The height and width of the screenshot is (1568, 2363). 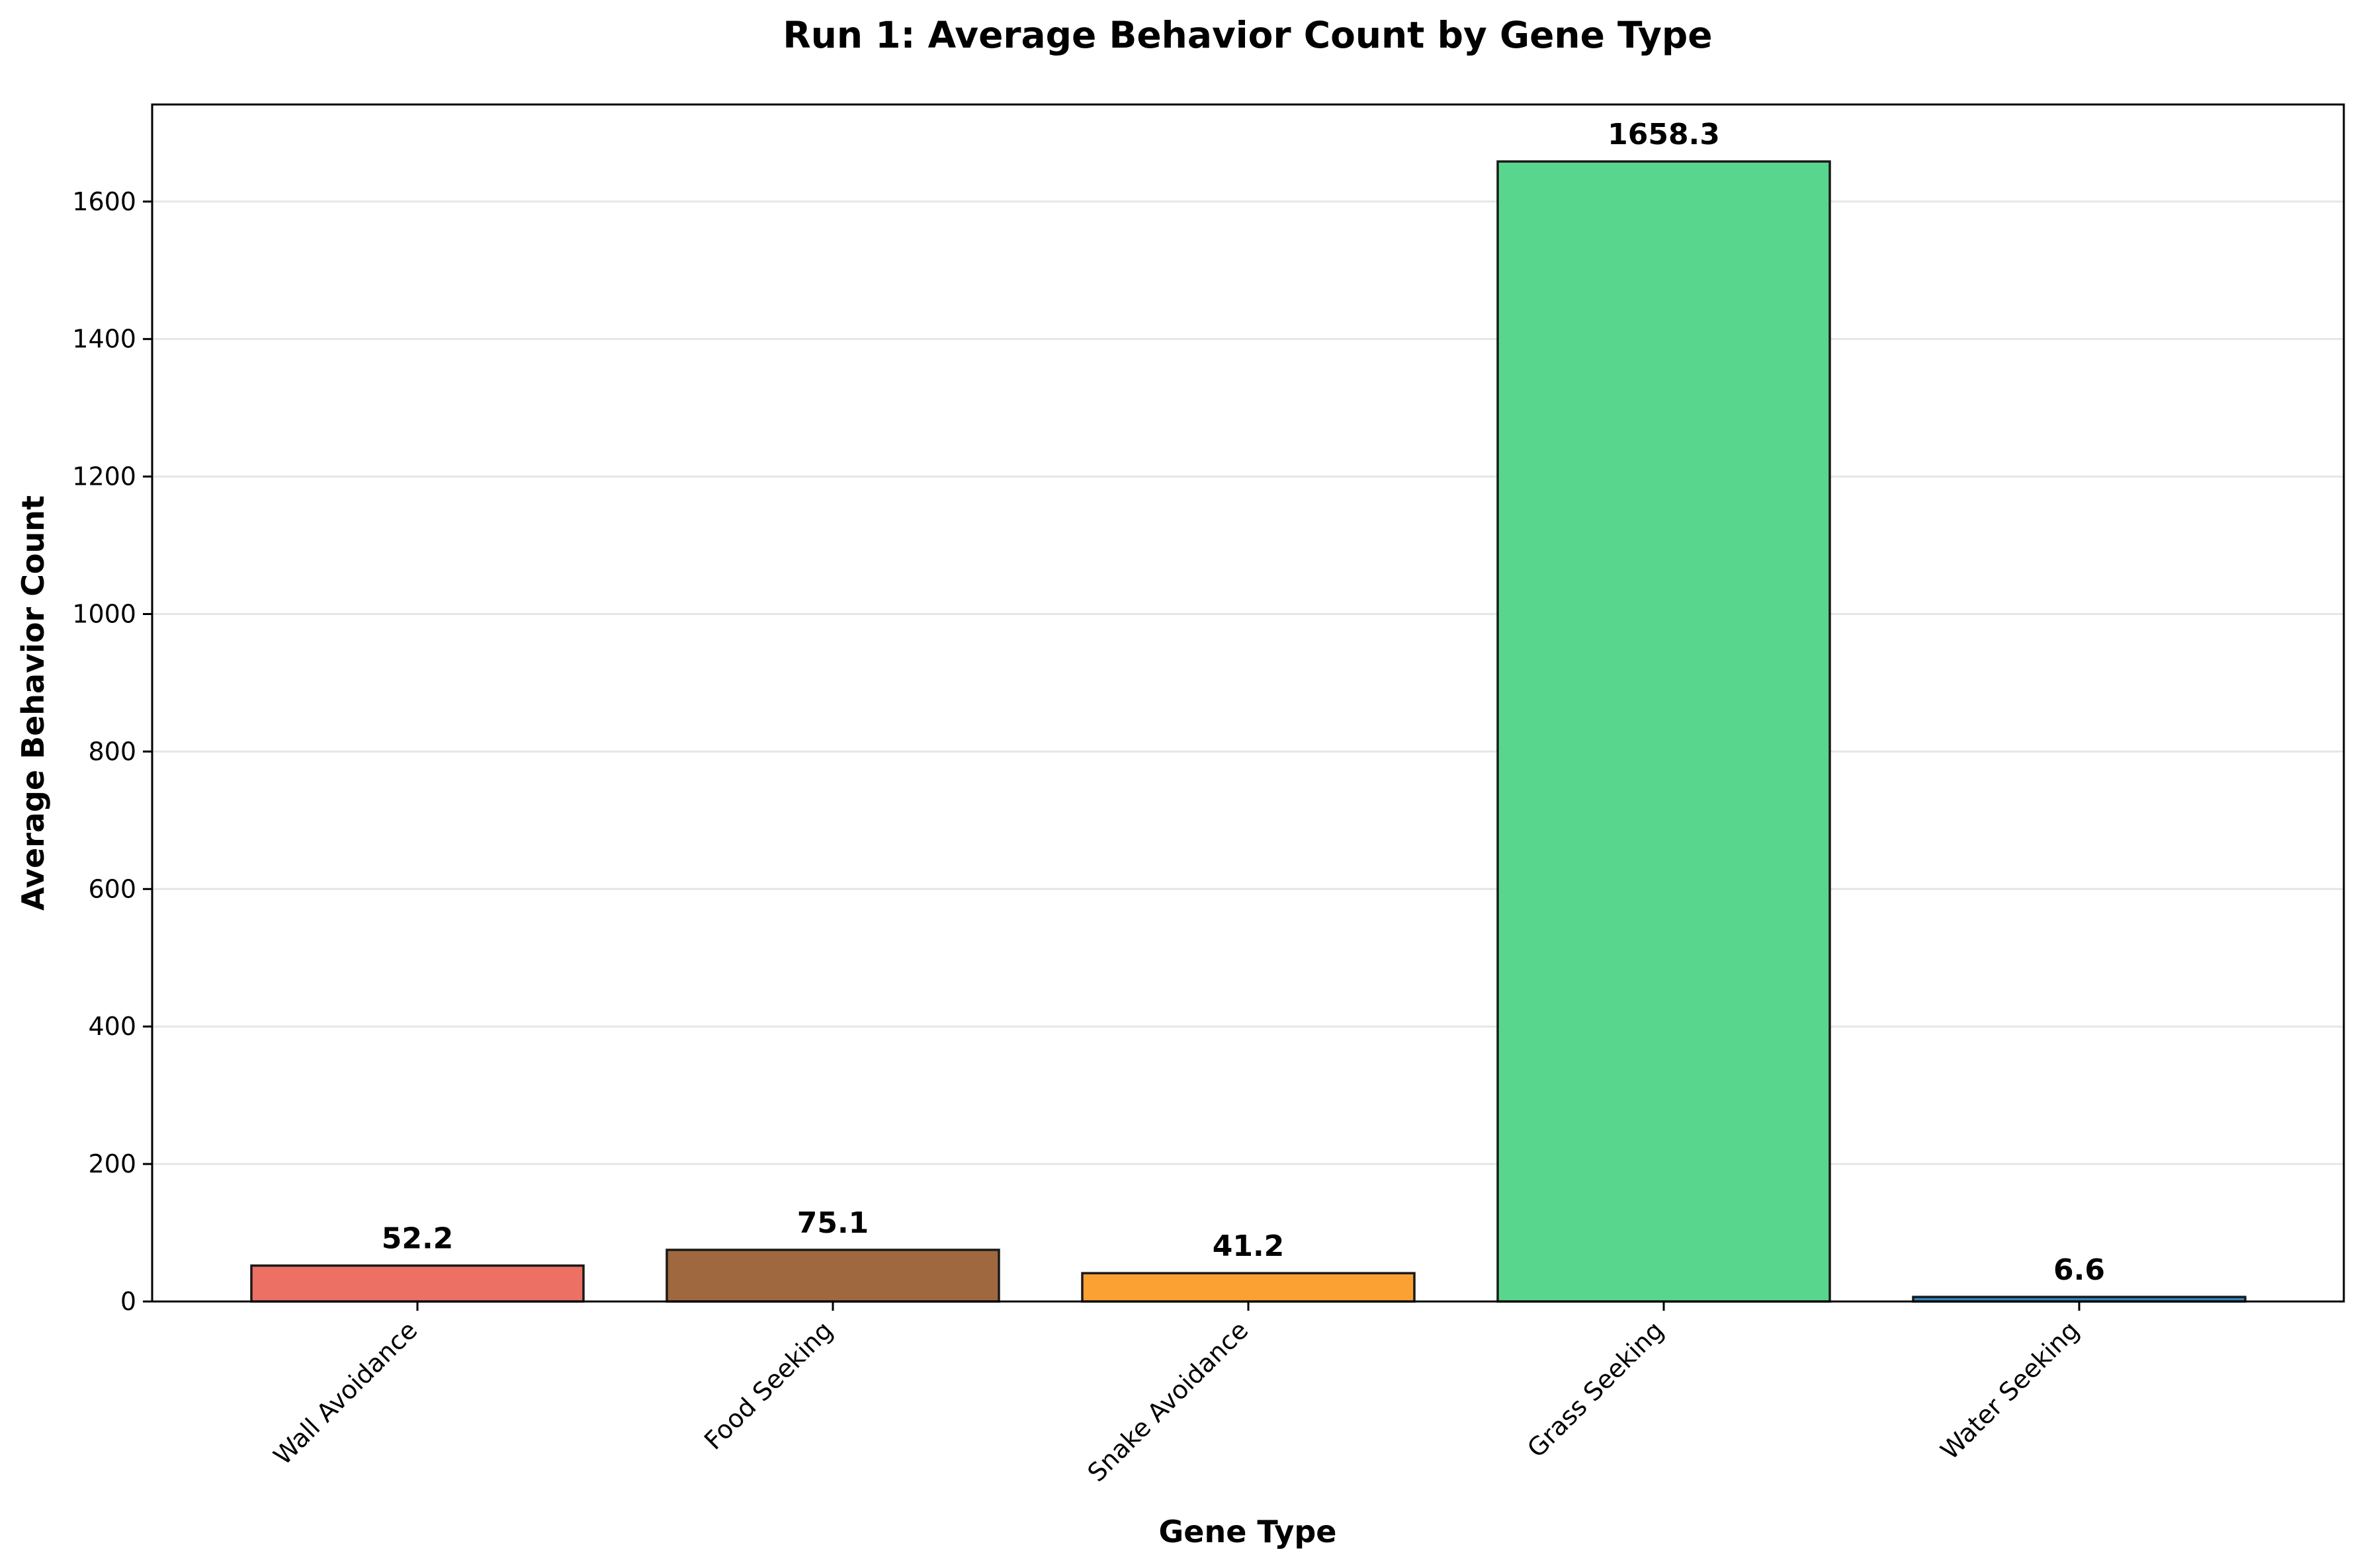 What do you see at coordinates (112, 1163) in the screenshot?
I see `y-tick-label: 200` at bounding box center [112, 1163].